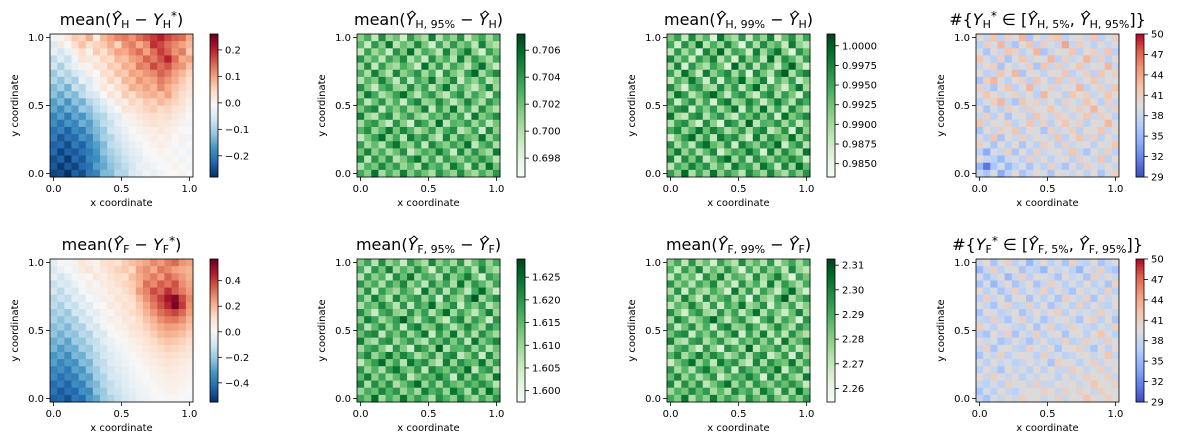 This screenshot has width=1177, height=443. Describe the element at coordinates (722, 12) in the screenshot. I see `hat-accent` at that location.